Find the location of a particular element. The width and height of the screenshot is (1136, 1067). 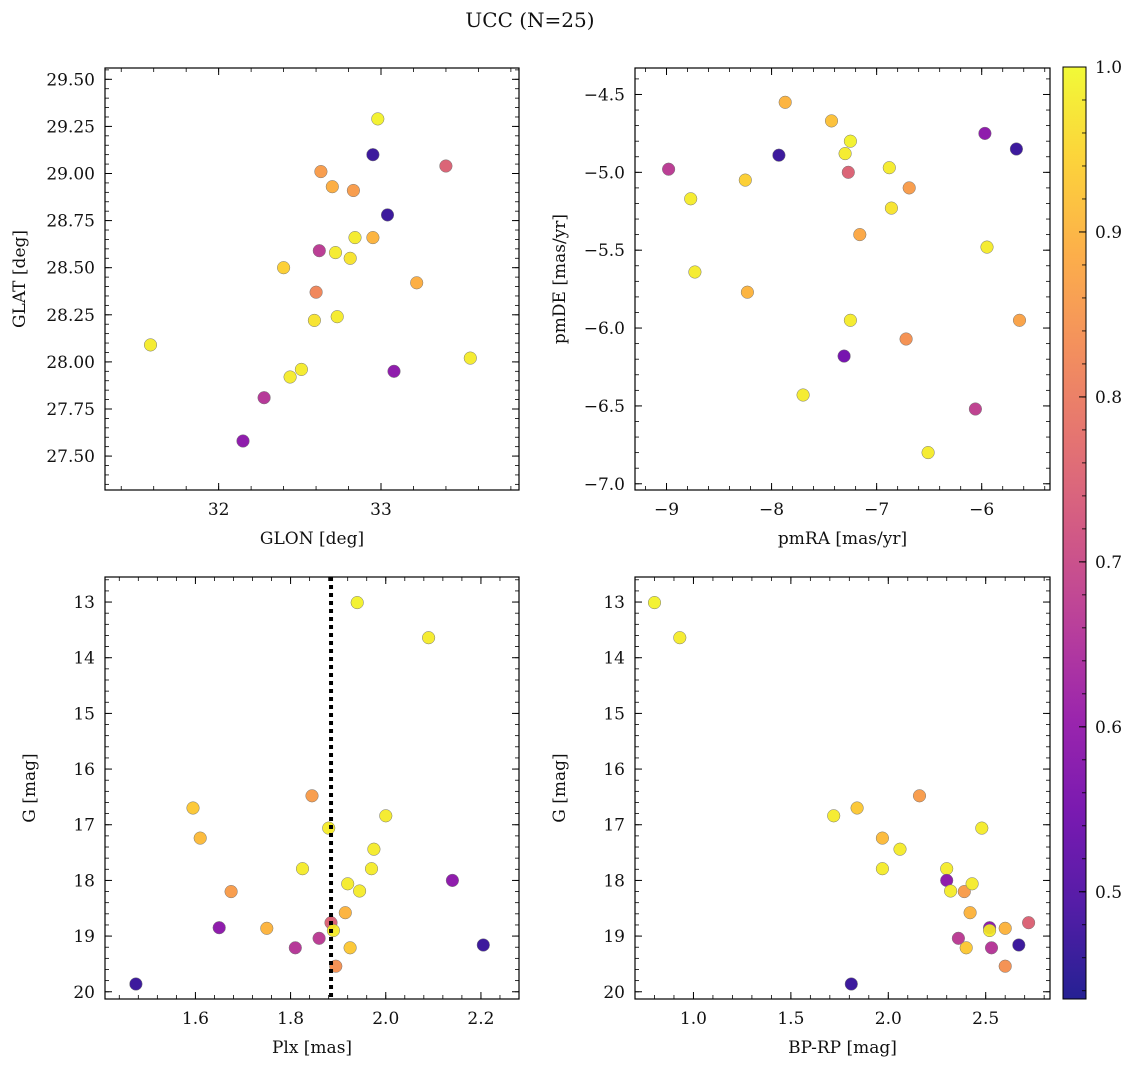

colorbar-tick-label: 0.5 is located at coordinates (1108, 893).